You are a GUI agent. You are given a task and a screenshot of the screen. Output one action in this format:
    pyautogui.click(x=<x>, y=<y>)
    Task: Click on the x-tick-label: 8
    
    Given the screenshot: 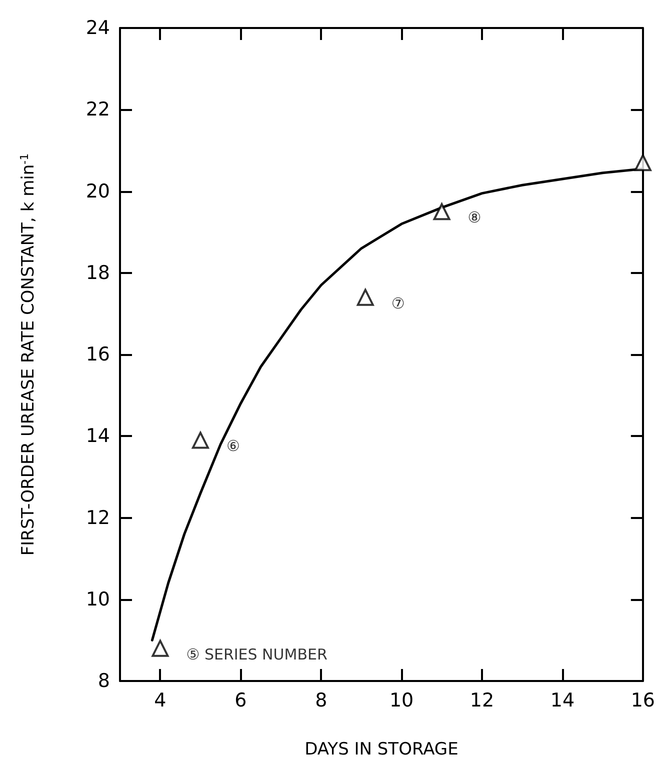 What is the action you would take?
    pyautogui.click(x=321, y=701)
    